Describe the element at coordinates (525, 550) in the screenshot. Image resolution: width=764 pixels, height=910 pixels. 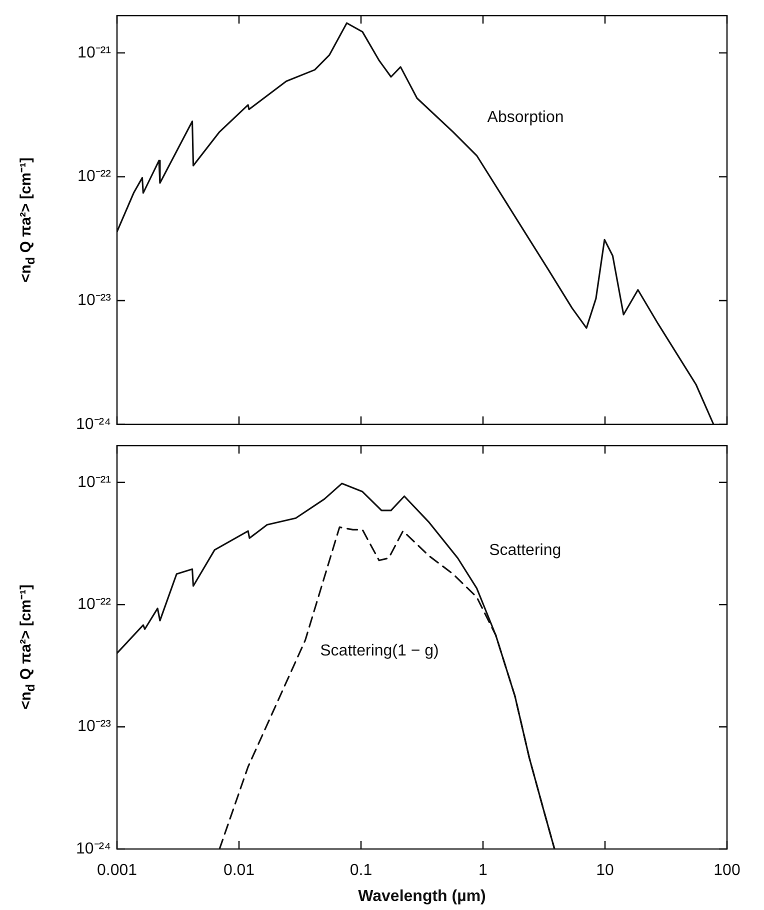
I see `series-label: Scattering` at that location.